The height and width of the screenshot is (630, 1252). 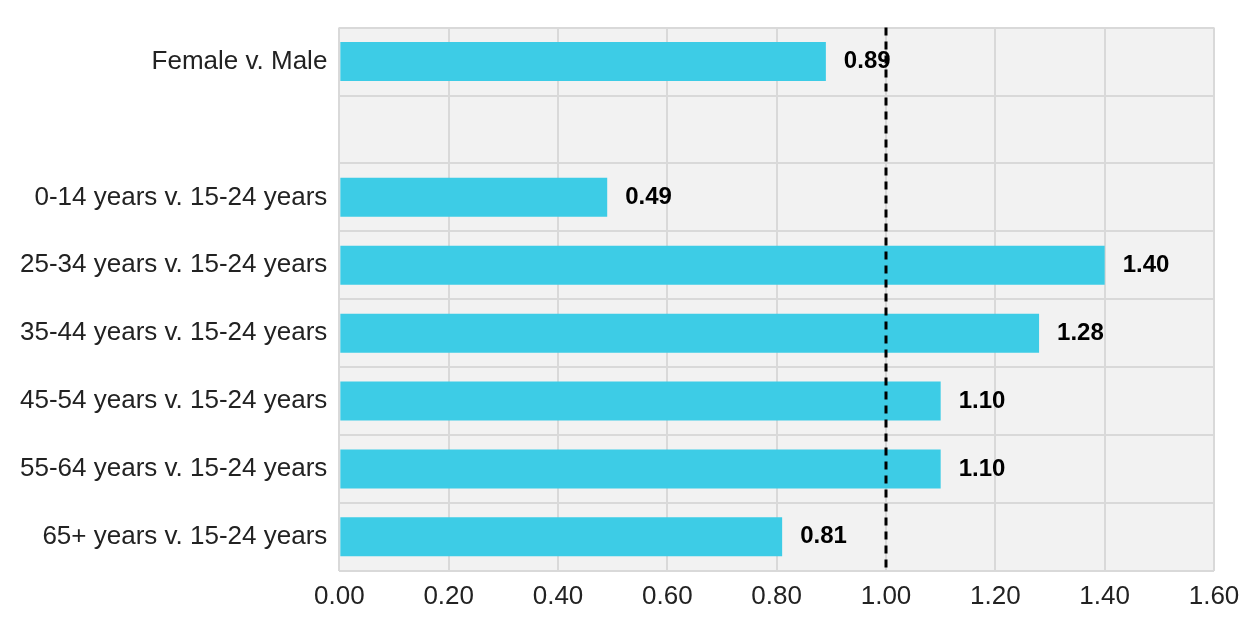 I want to click on x-tick-label: 1.60, so click(x=1214, y=594).